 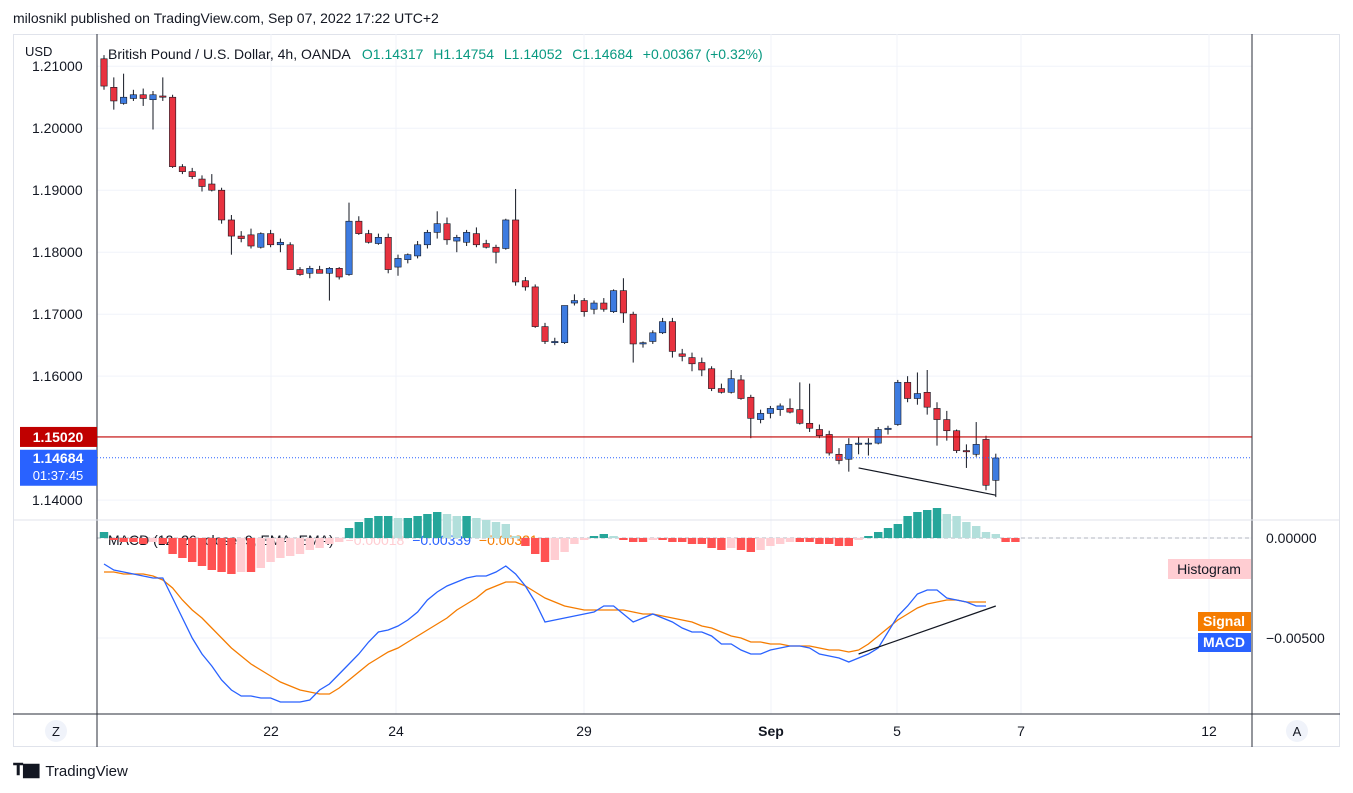 I want to click on currency-label: USD, so click(x=38, y=51).